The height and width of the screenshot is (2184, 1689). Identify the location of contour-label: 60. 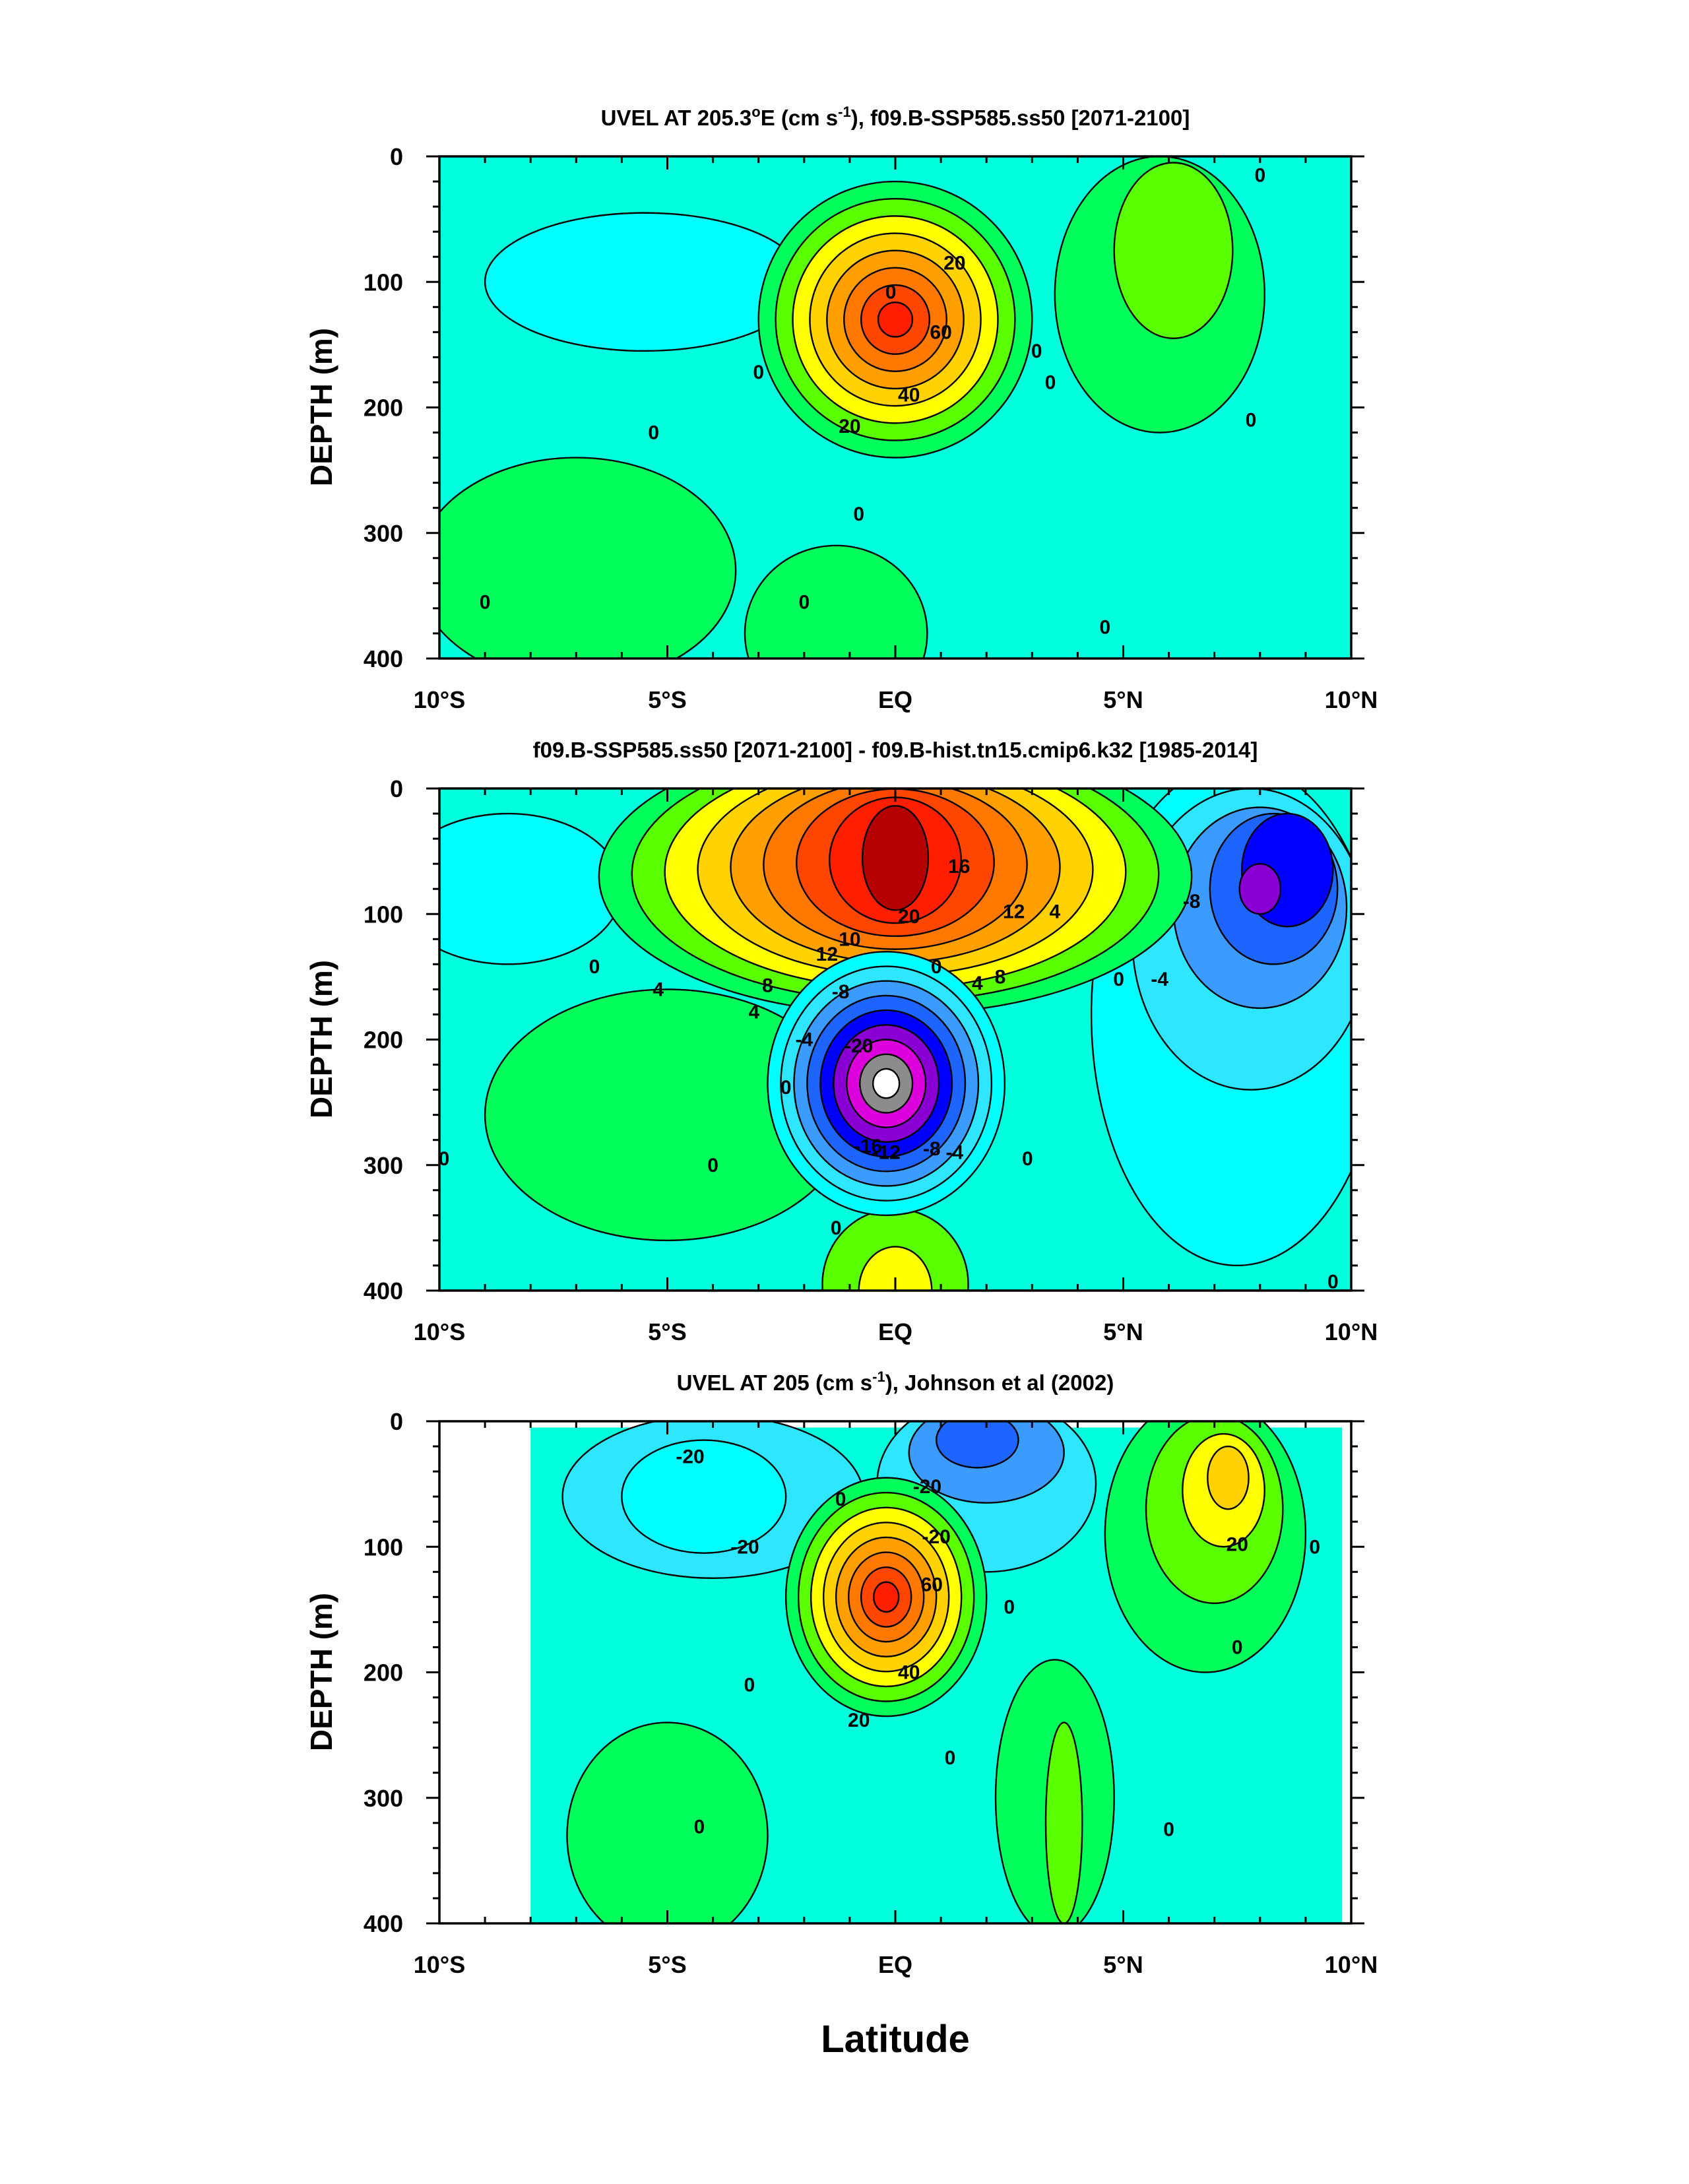
(932, 1584).